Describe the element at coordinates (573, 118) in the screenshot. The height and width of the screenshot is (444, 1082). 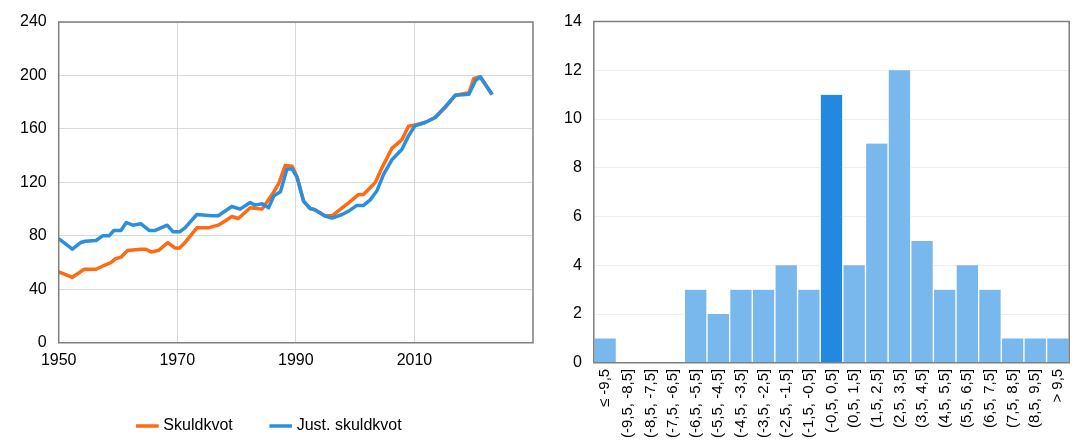
I see `y-tick-label: 10` at that location.